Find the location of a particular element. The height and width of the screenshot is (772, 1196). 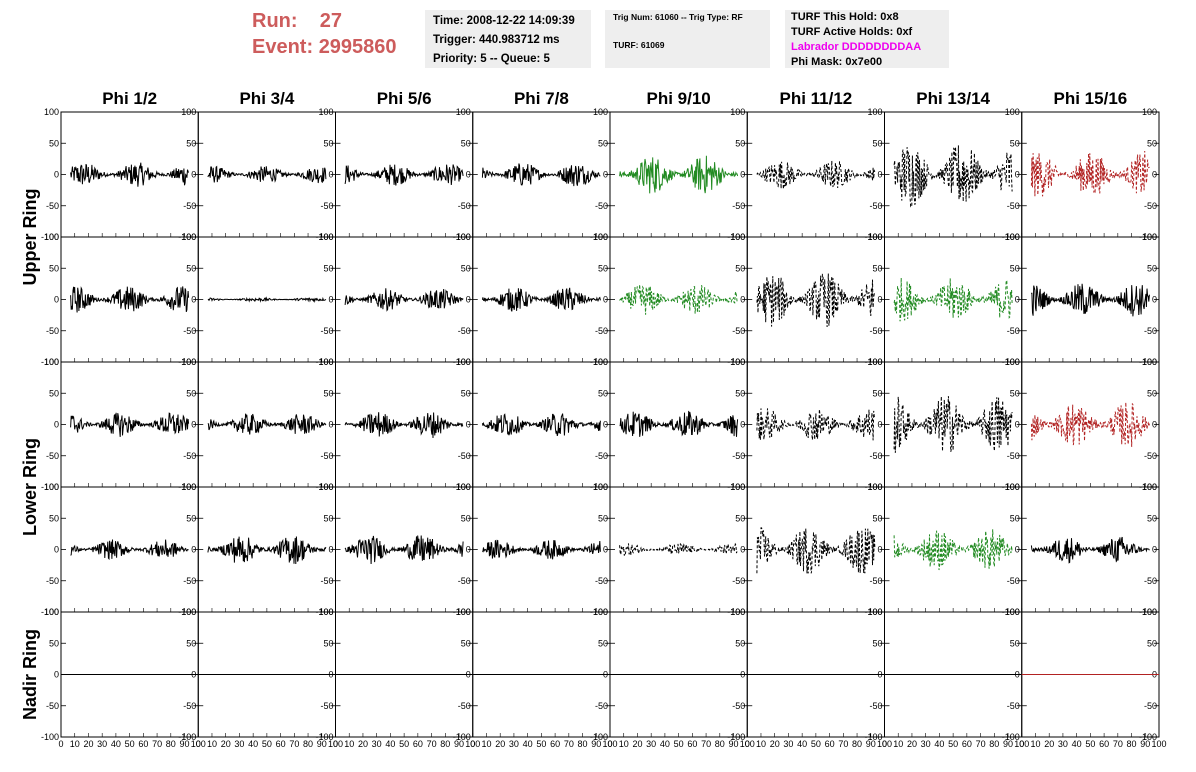

ring-title: Upper Ring is located at coordinates (30, 237).